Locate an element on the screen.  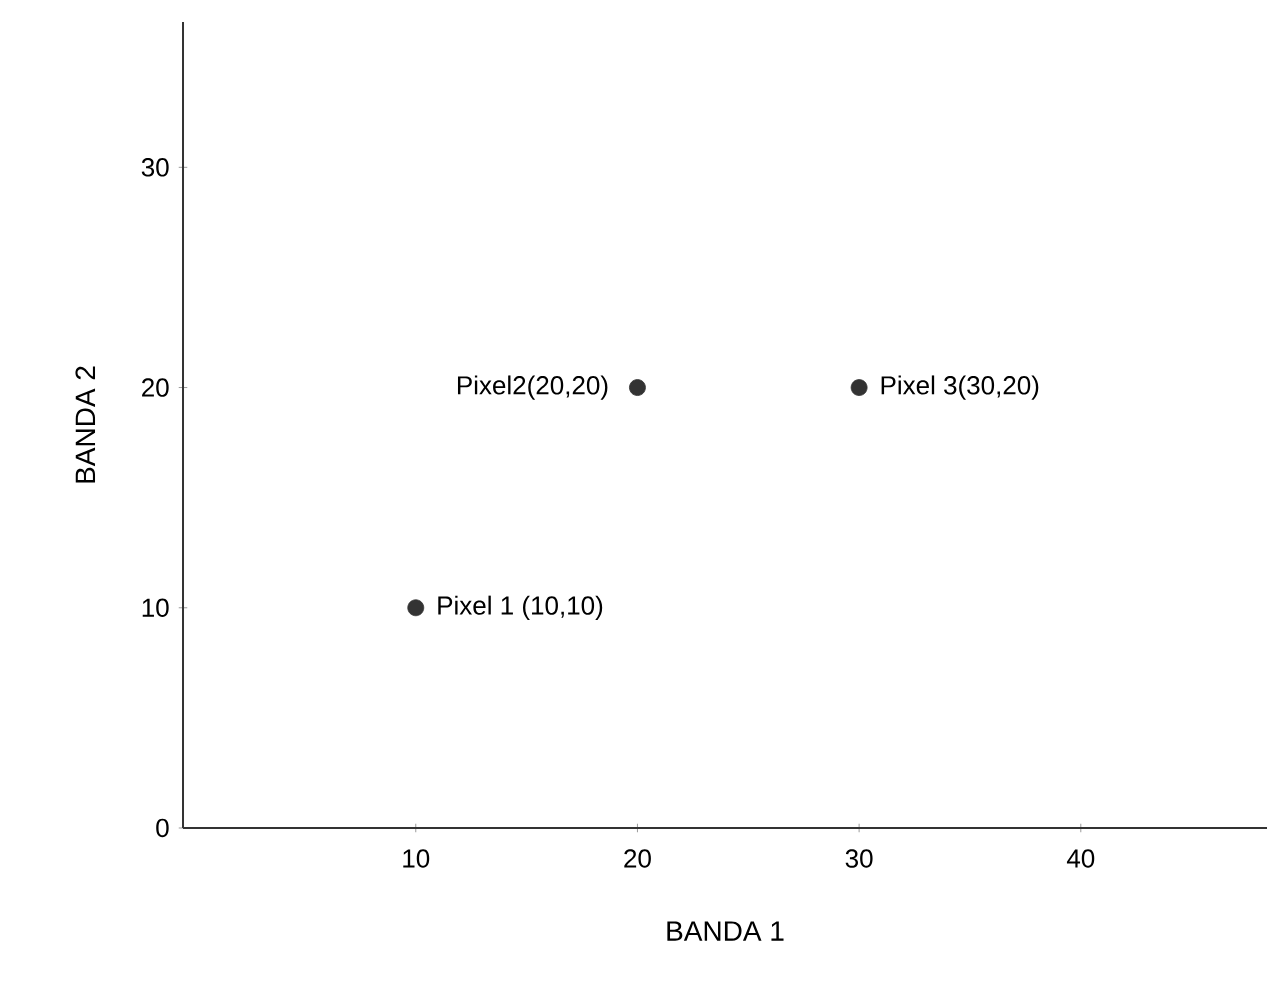
x-axis-title: BANDA 1 is located at coordinates (725, 931).